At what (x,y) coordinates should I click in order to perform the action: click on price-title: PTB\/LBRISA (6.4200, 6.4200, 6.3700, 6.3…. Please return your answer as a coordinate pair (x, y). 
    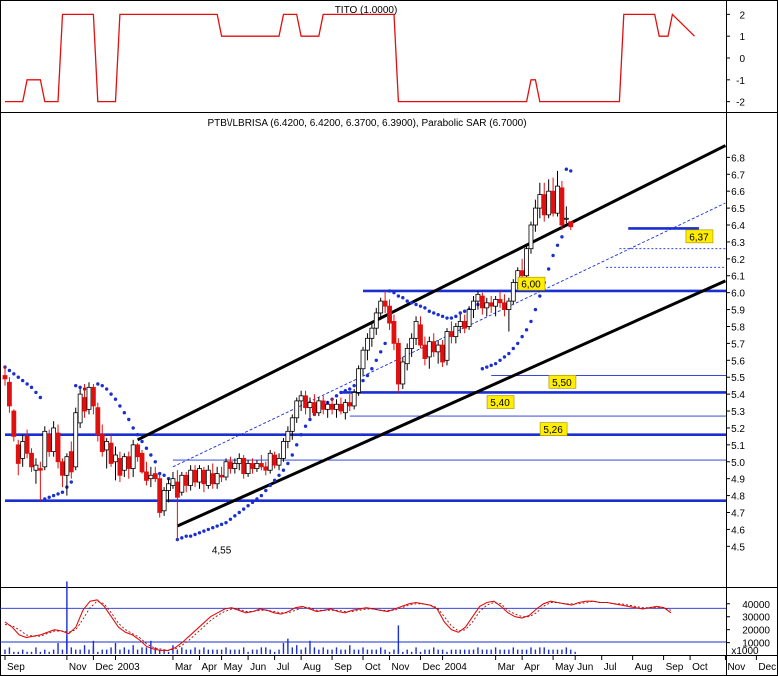
    Looking at the image, I should click on (366, 123).